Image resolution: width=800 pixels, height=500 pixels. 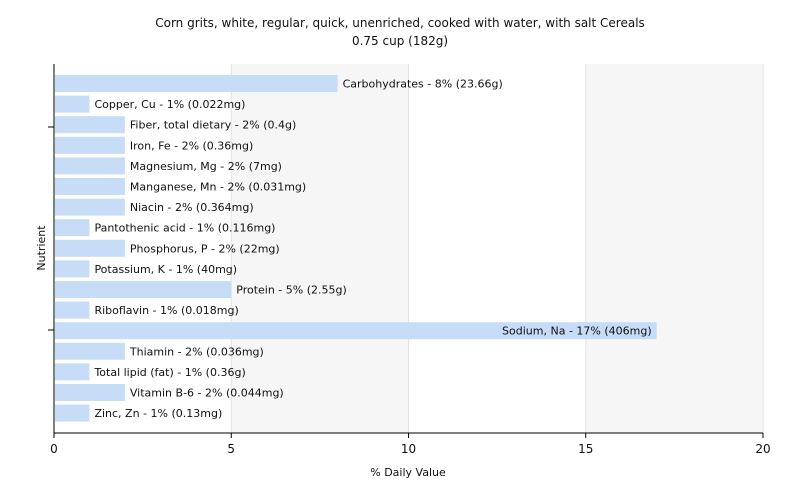 What do you see at coordinates (196, 351) in the screenshot?
I see `bar-label: Thiamin - 2% (0.036mg)` at bounding box center [196, 351].